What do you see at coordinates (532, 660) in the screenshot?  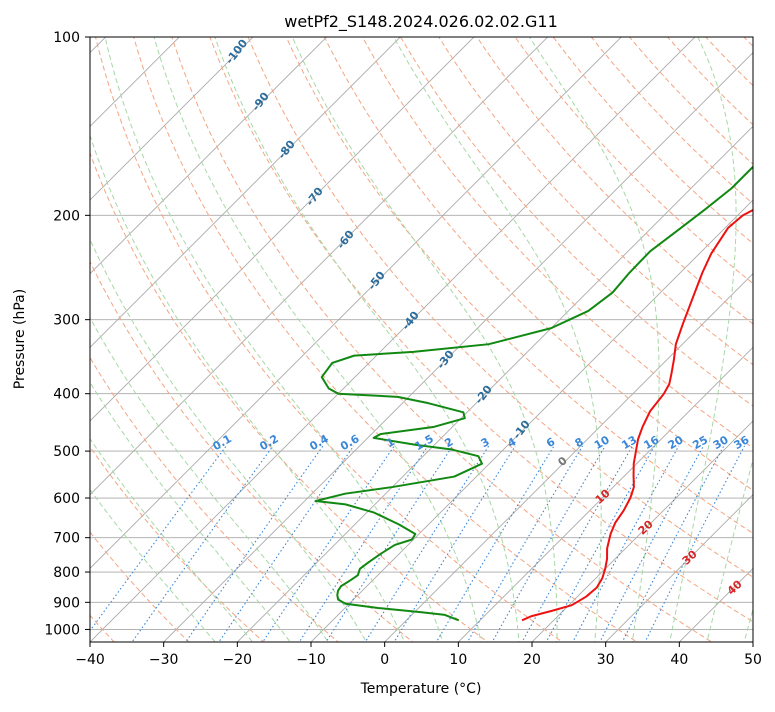 I see `x-tick-label: 20` at bounding box center [532, 660].